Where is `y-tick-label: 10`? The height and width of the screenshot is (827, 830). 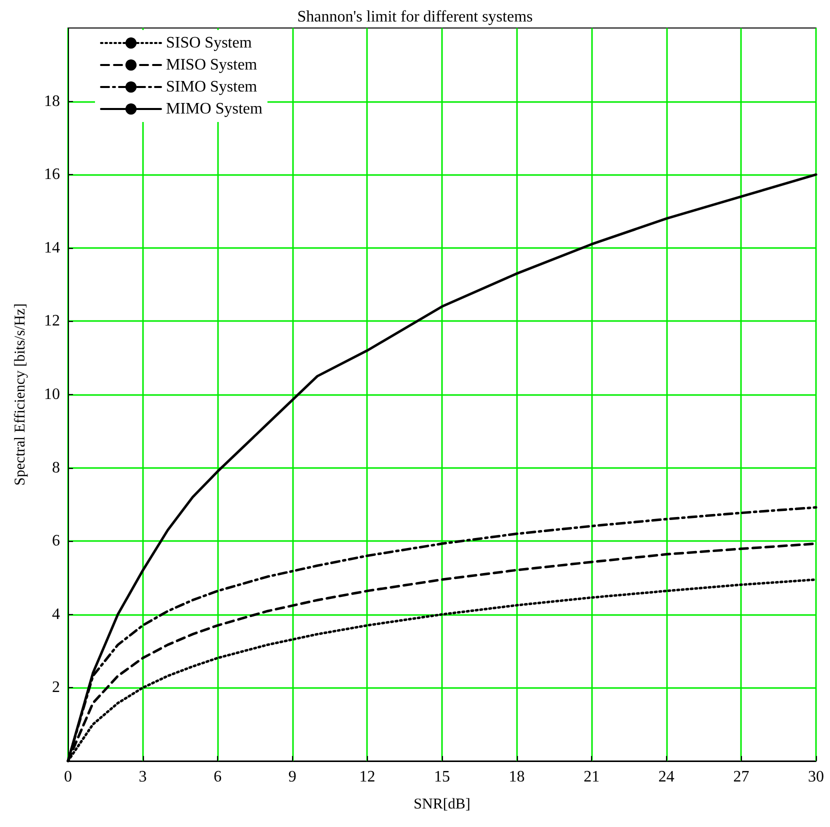 y-tick-label: 10 is located at coordinates (52, 394).